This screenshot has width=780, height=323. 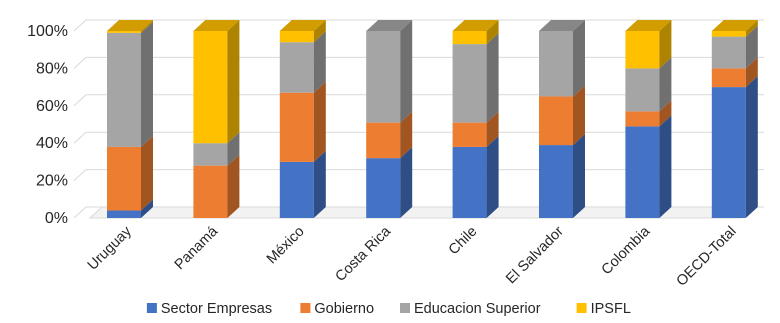 I want to click on bar-top-panama, so click(x=216, y=25).